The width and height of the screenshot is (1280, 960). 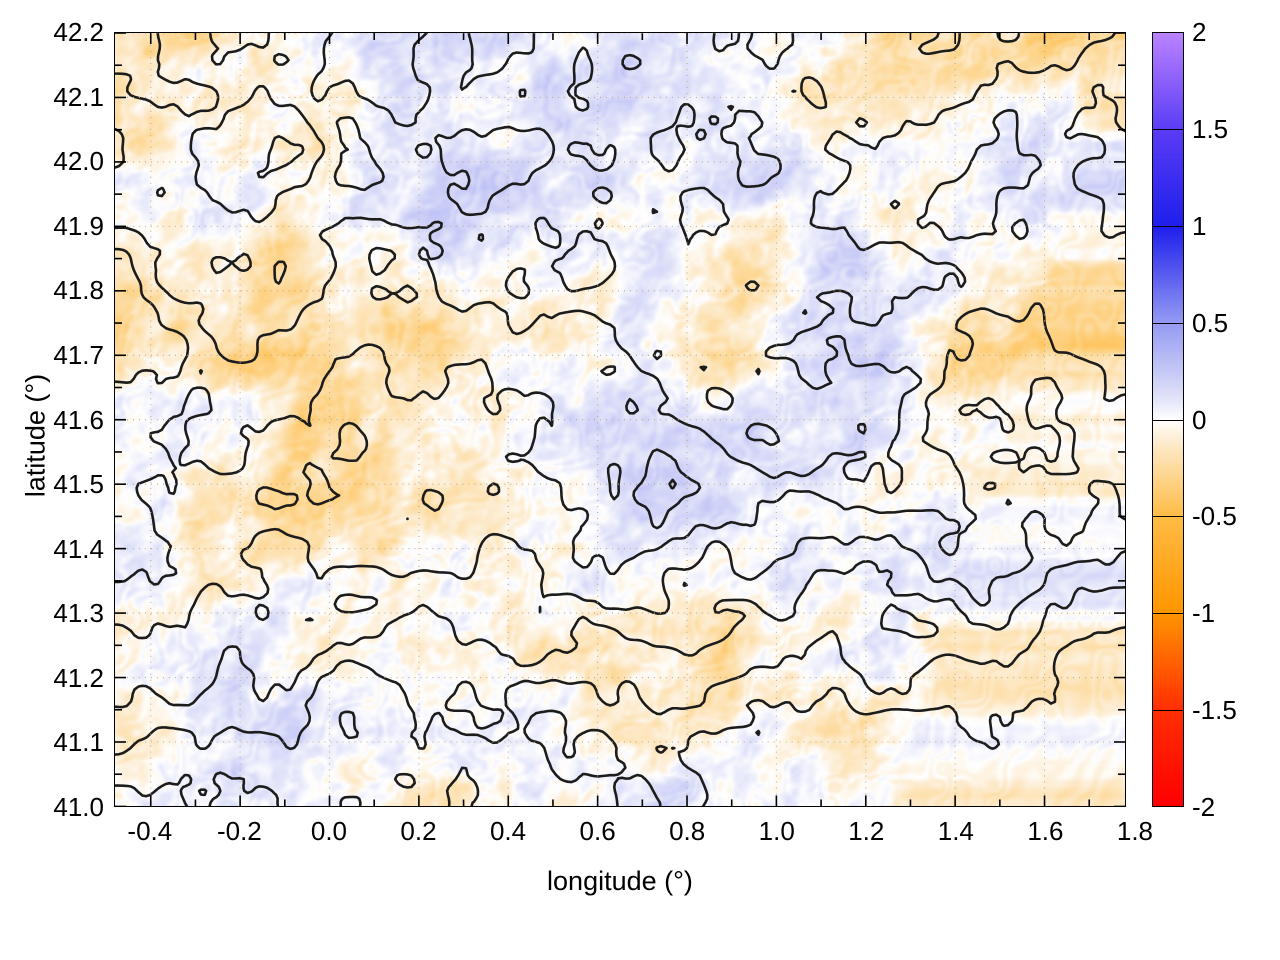 I want to click on y-axis-title: latitude (°), so click(x=35, y=435).